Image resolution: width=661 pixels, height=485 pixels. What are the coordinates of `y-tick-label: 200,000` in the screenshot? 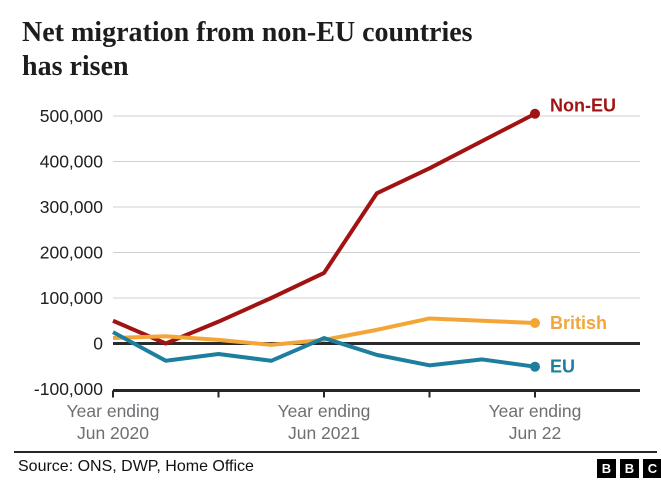 It's located at (72, 253).